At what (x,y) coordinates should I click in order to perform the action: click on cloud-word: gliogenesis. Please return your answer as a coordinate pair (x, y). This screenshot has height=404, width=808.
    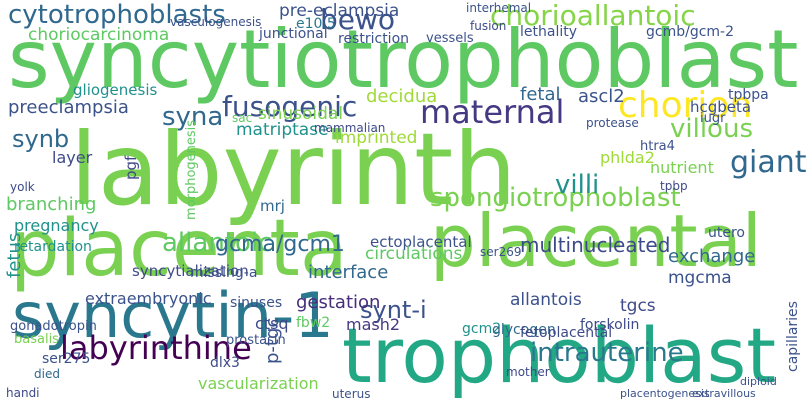
    Looking at the image, I should click on (115, 90).